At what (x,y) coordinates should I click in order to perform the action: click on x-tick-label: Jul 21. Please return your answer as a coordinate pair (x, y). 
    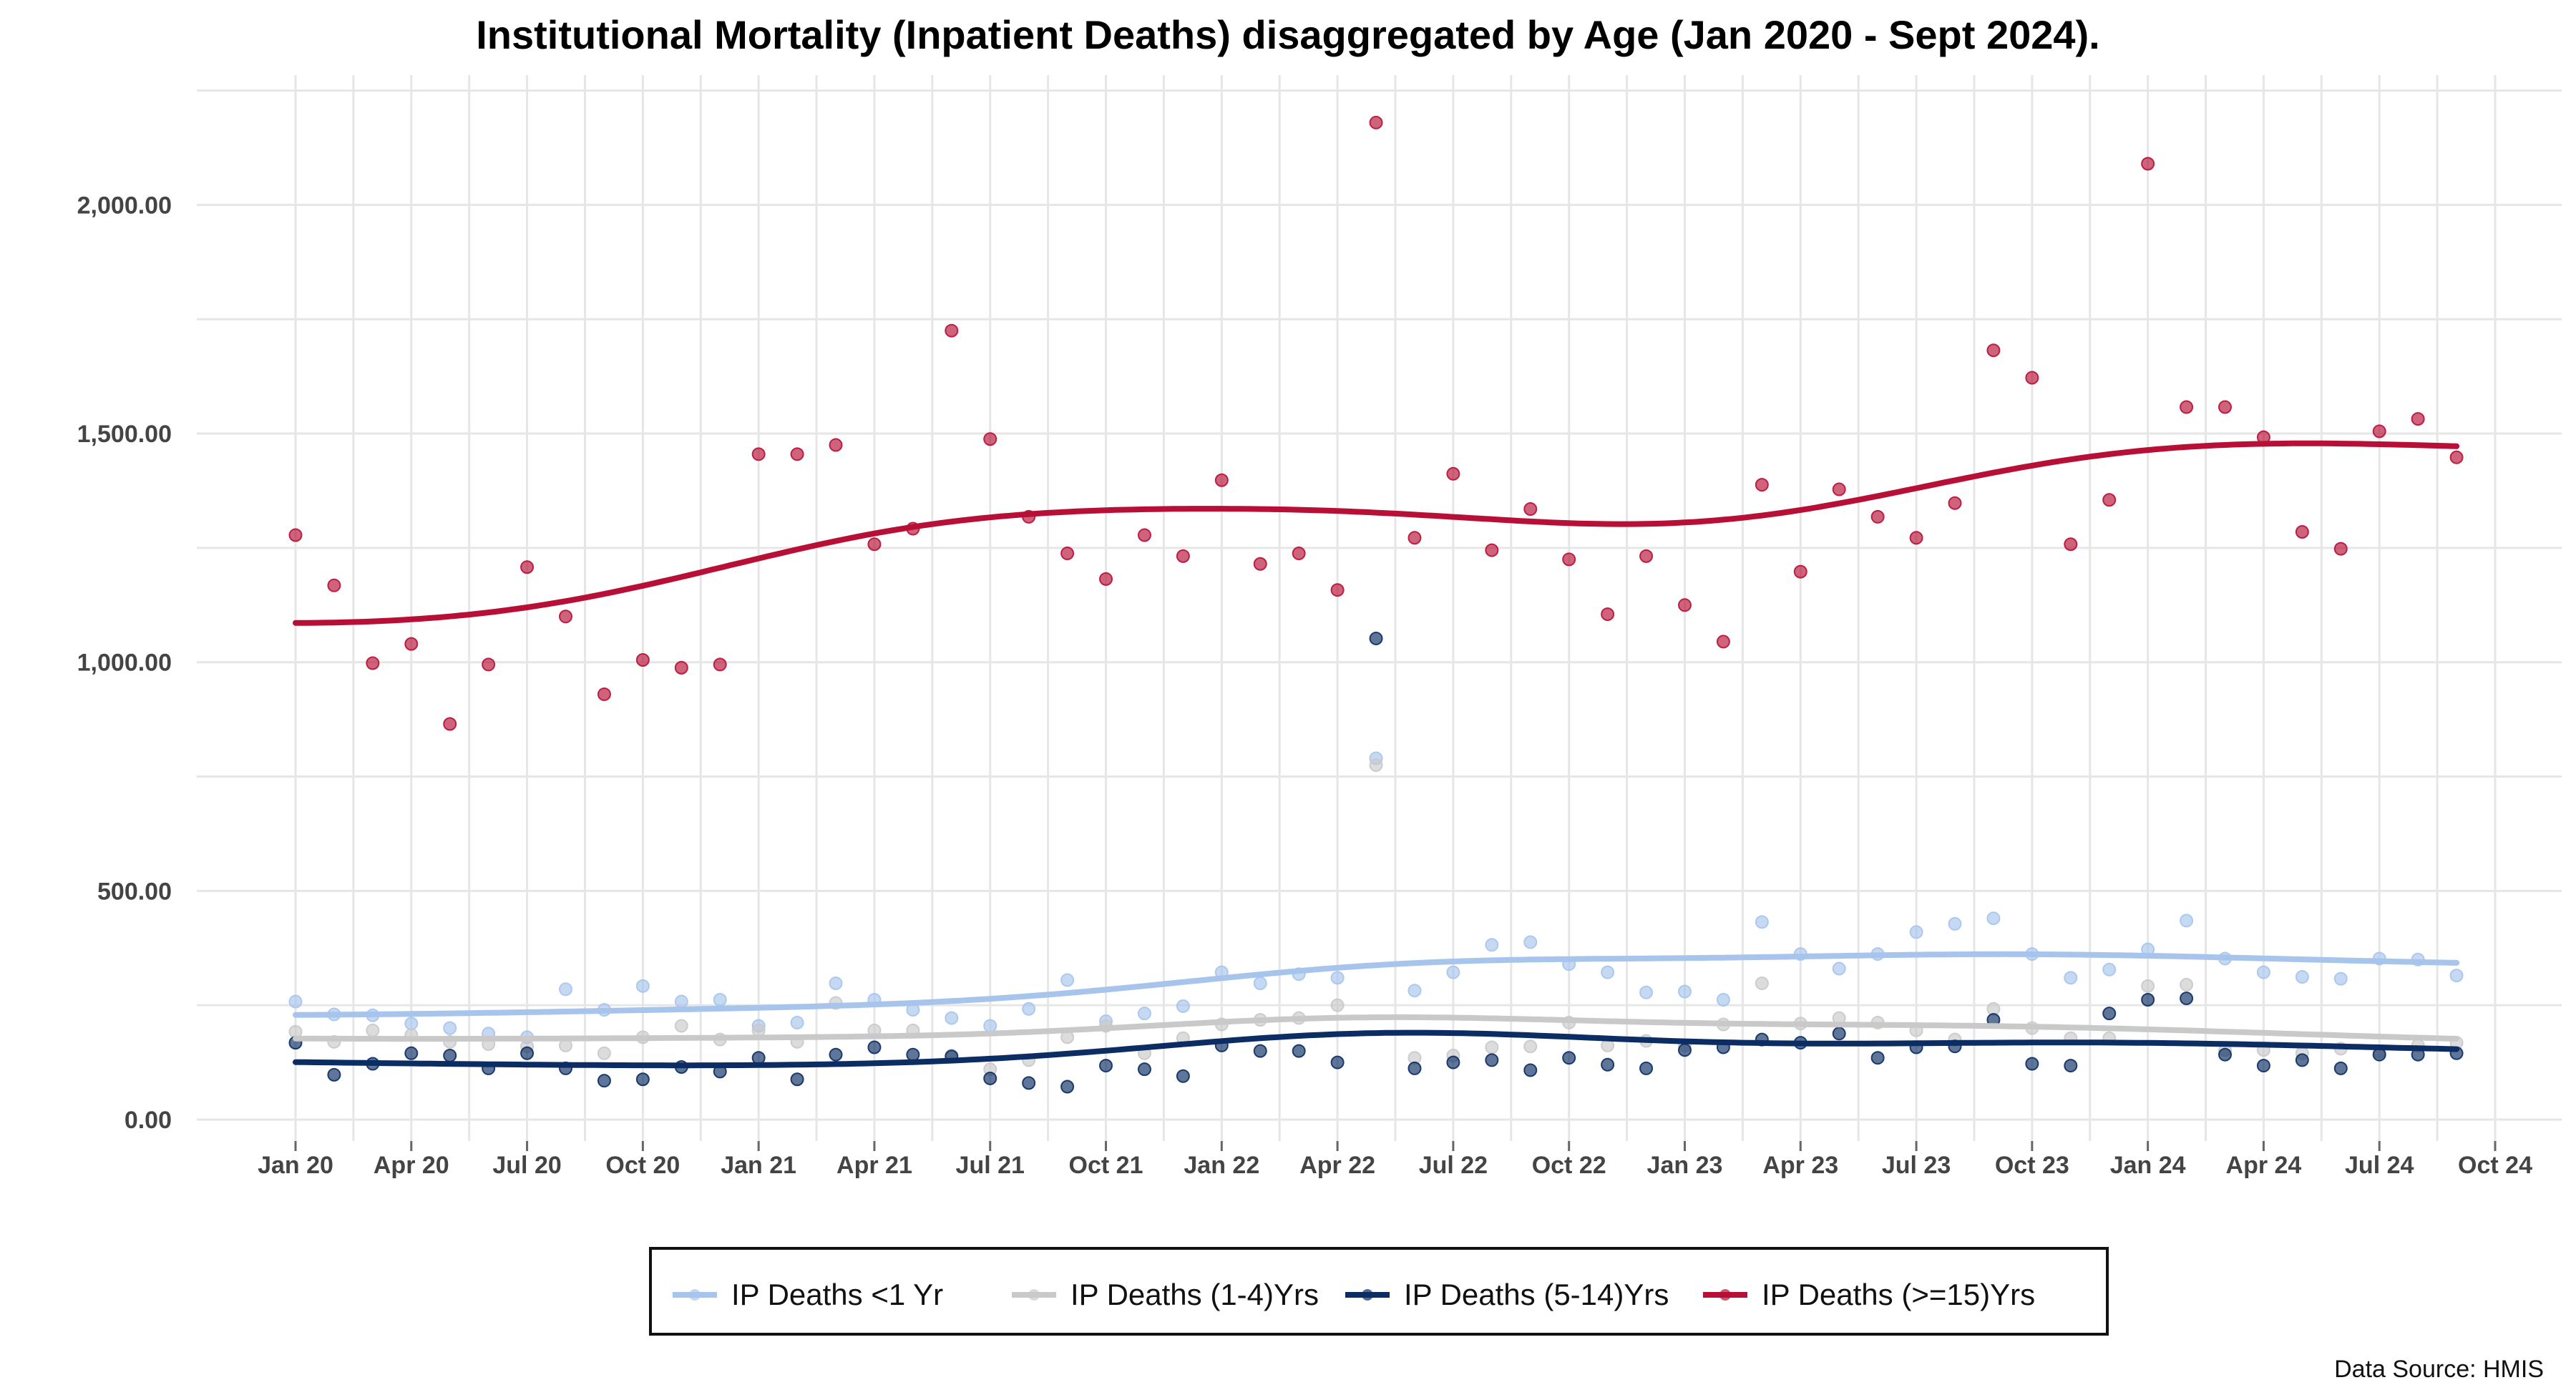
    Looking at the image, I should click on (990, 1165).